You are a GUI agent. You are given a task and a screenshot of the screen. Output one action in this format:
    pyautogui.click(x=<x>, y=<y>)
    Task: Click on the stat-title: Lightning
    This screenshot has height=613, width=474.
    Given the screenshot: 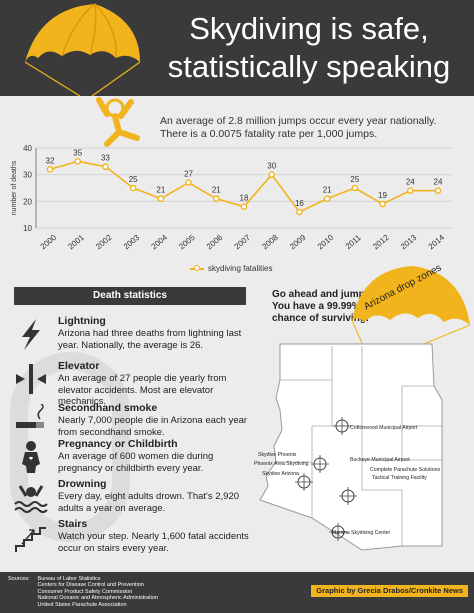 What is the action you would take?
    pyautogui.click(x=82, y=321)
    